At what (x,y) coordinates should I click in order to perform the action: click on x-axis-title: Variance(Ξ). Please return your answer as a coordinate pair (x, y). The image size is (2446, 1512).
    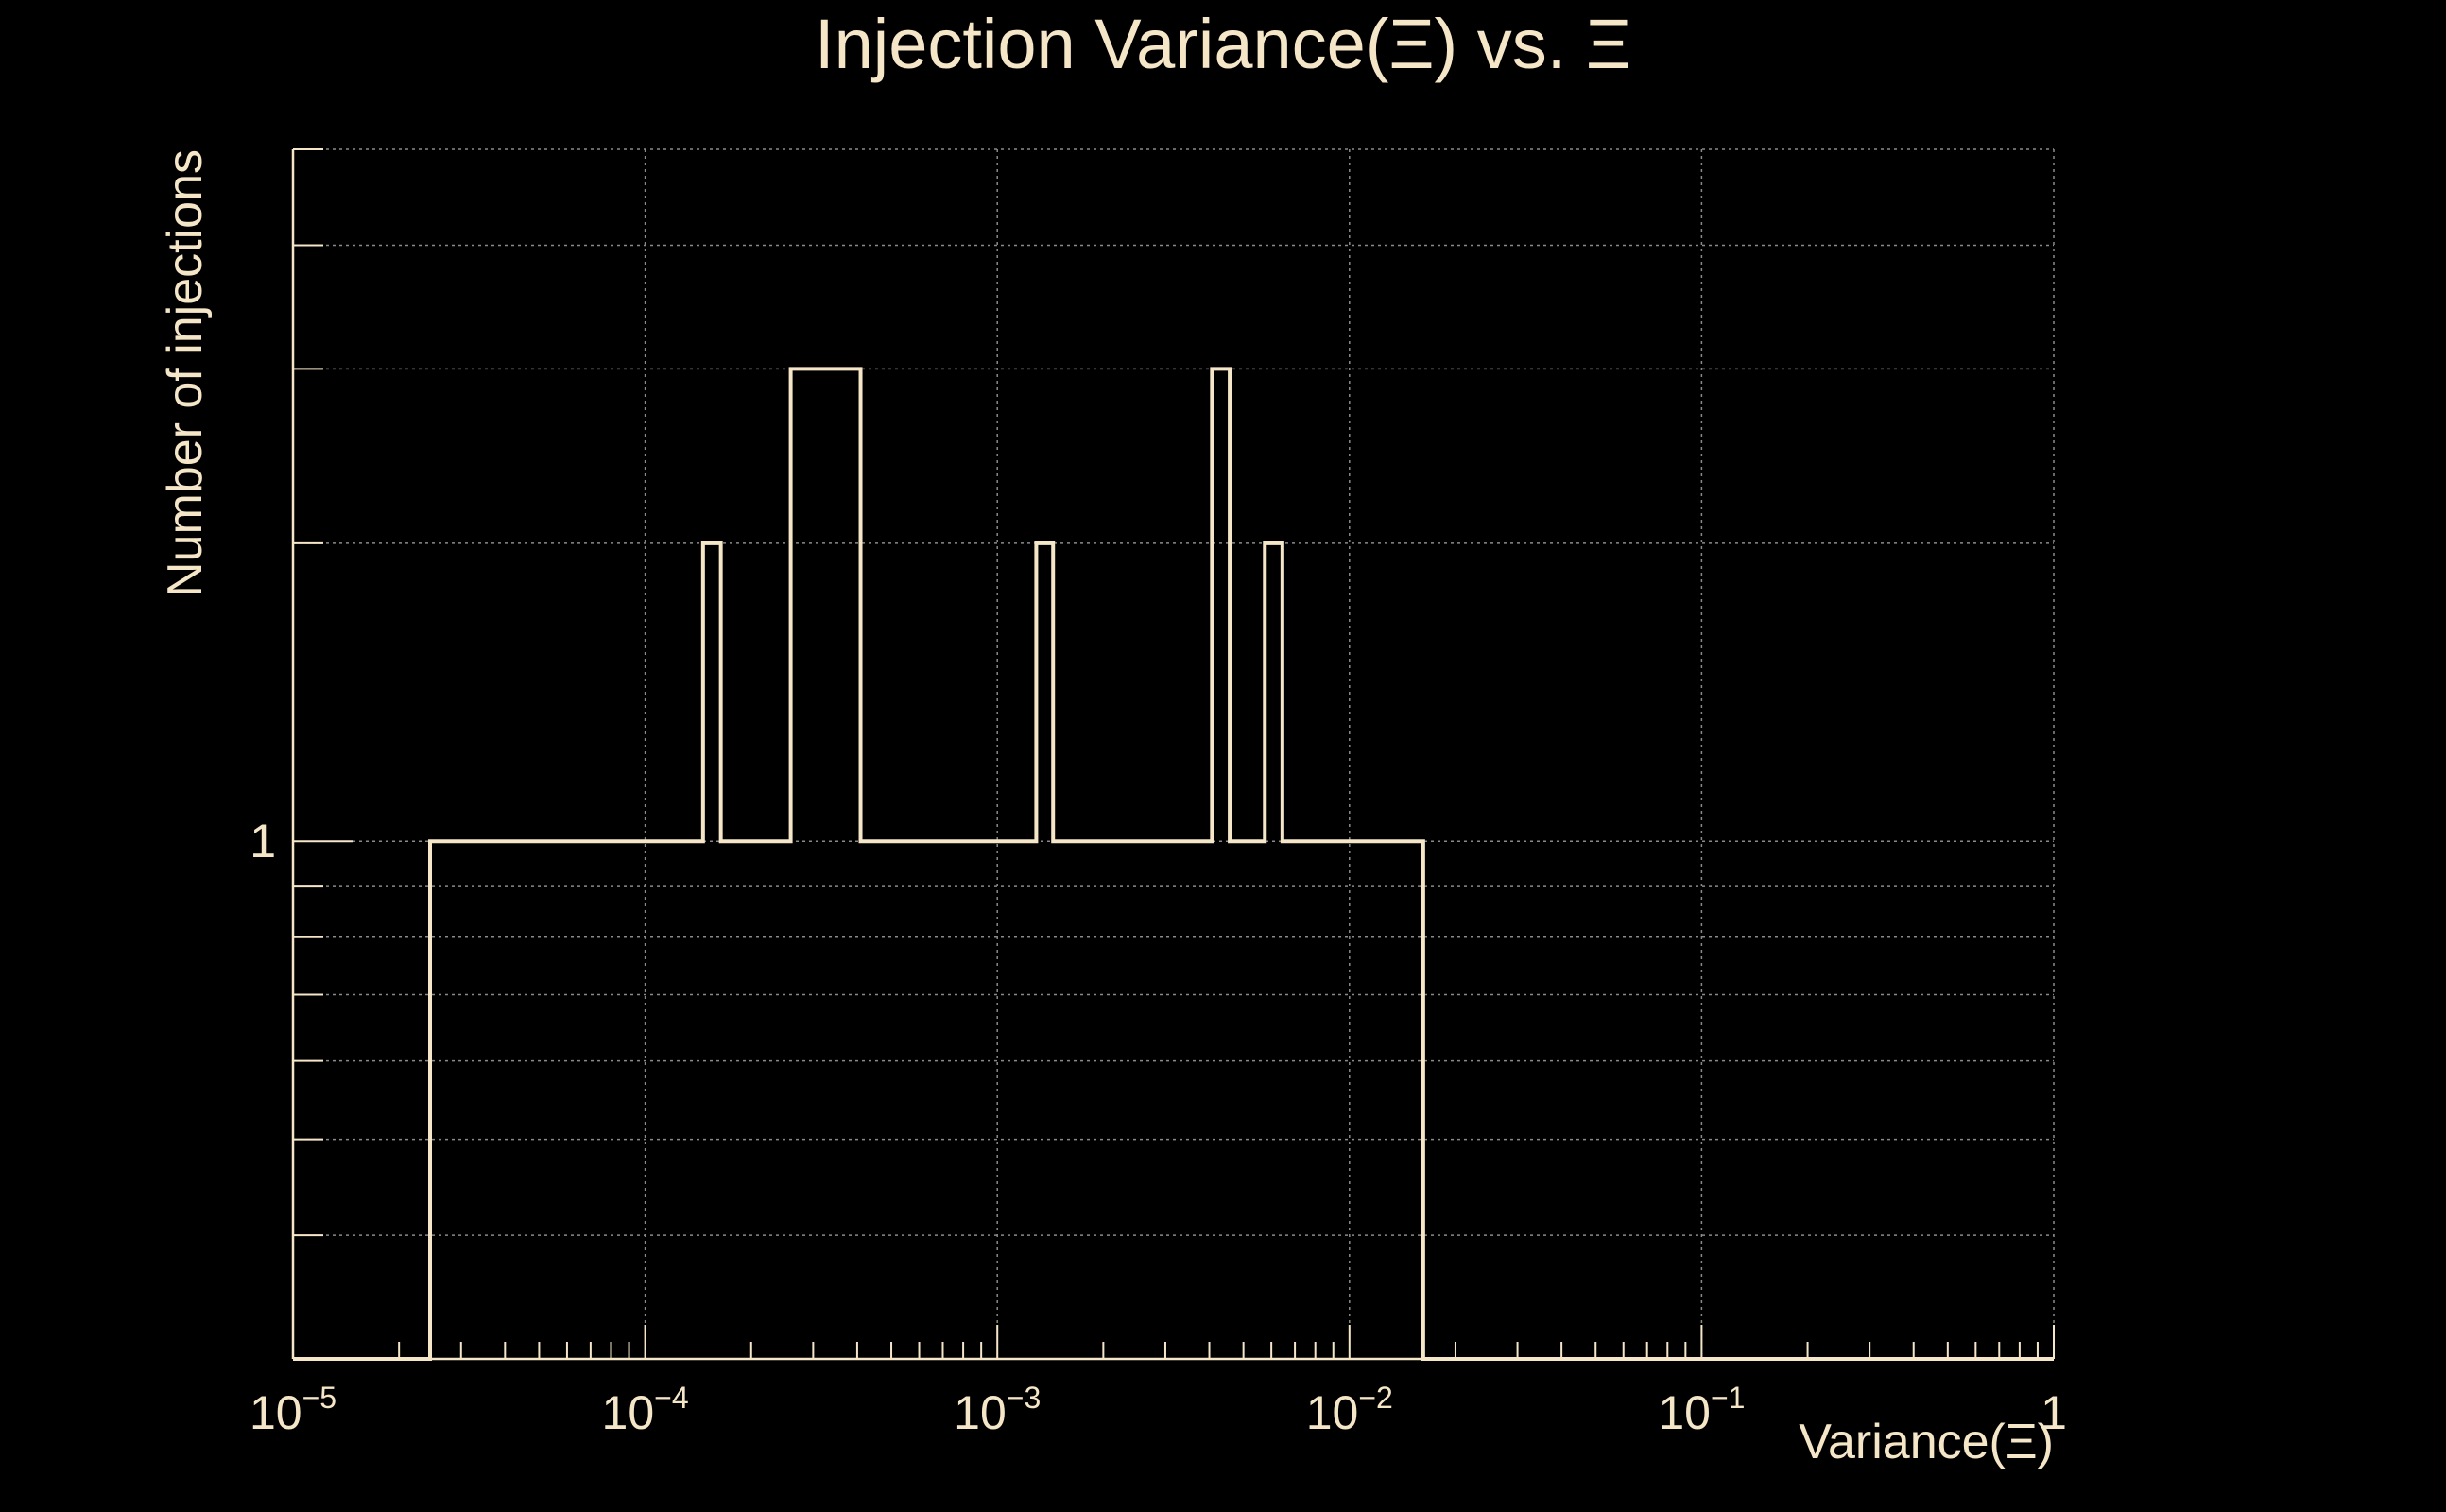
    Looking at the image, I should click on (1926, 1442).